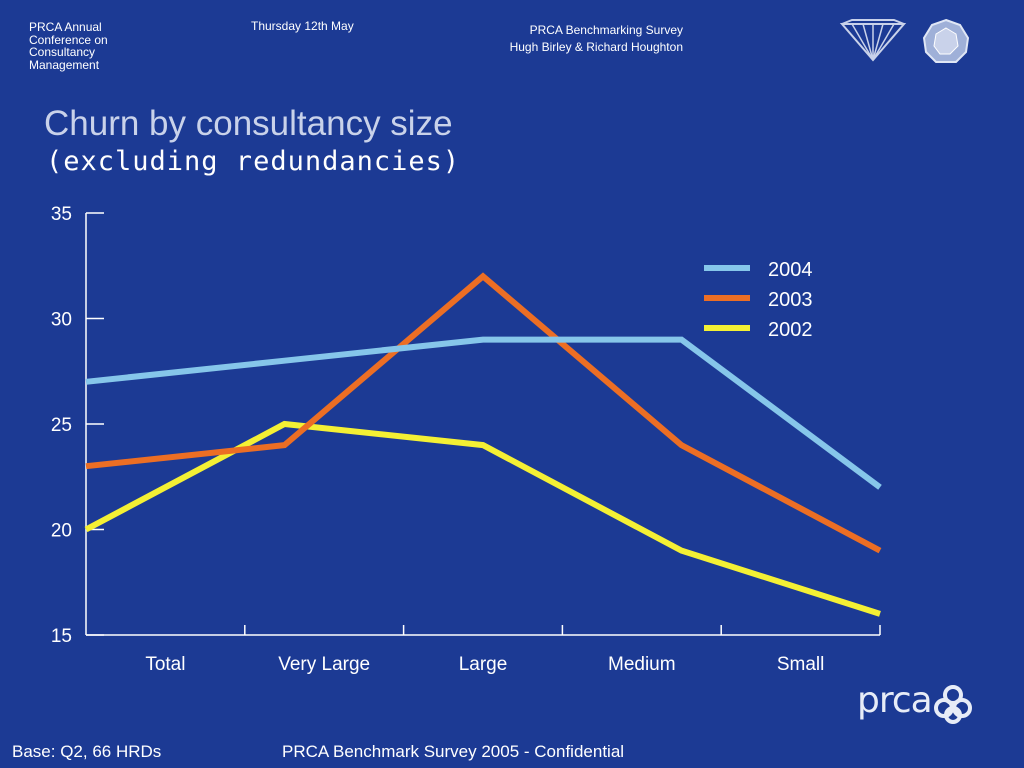 This screenshot has height=768, width=1024. I want to click on prca-rings-icon, so click(953, 704).